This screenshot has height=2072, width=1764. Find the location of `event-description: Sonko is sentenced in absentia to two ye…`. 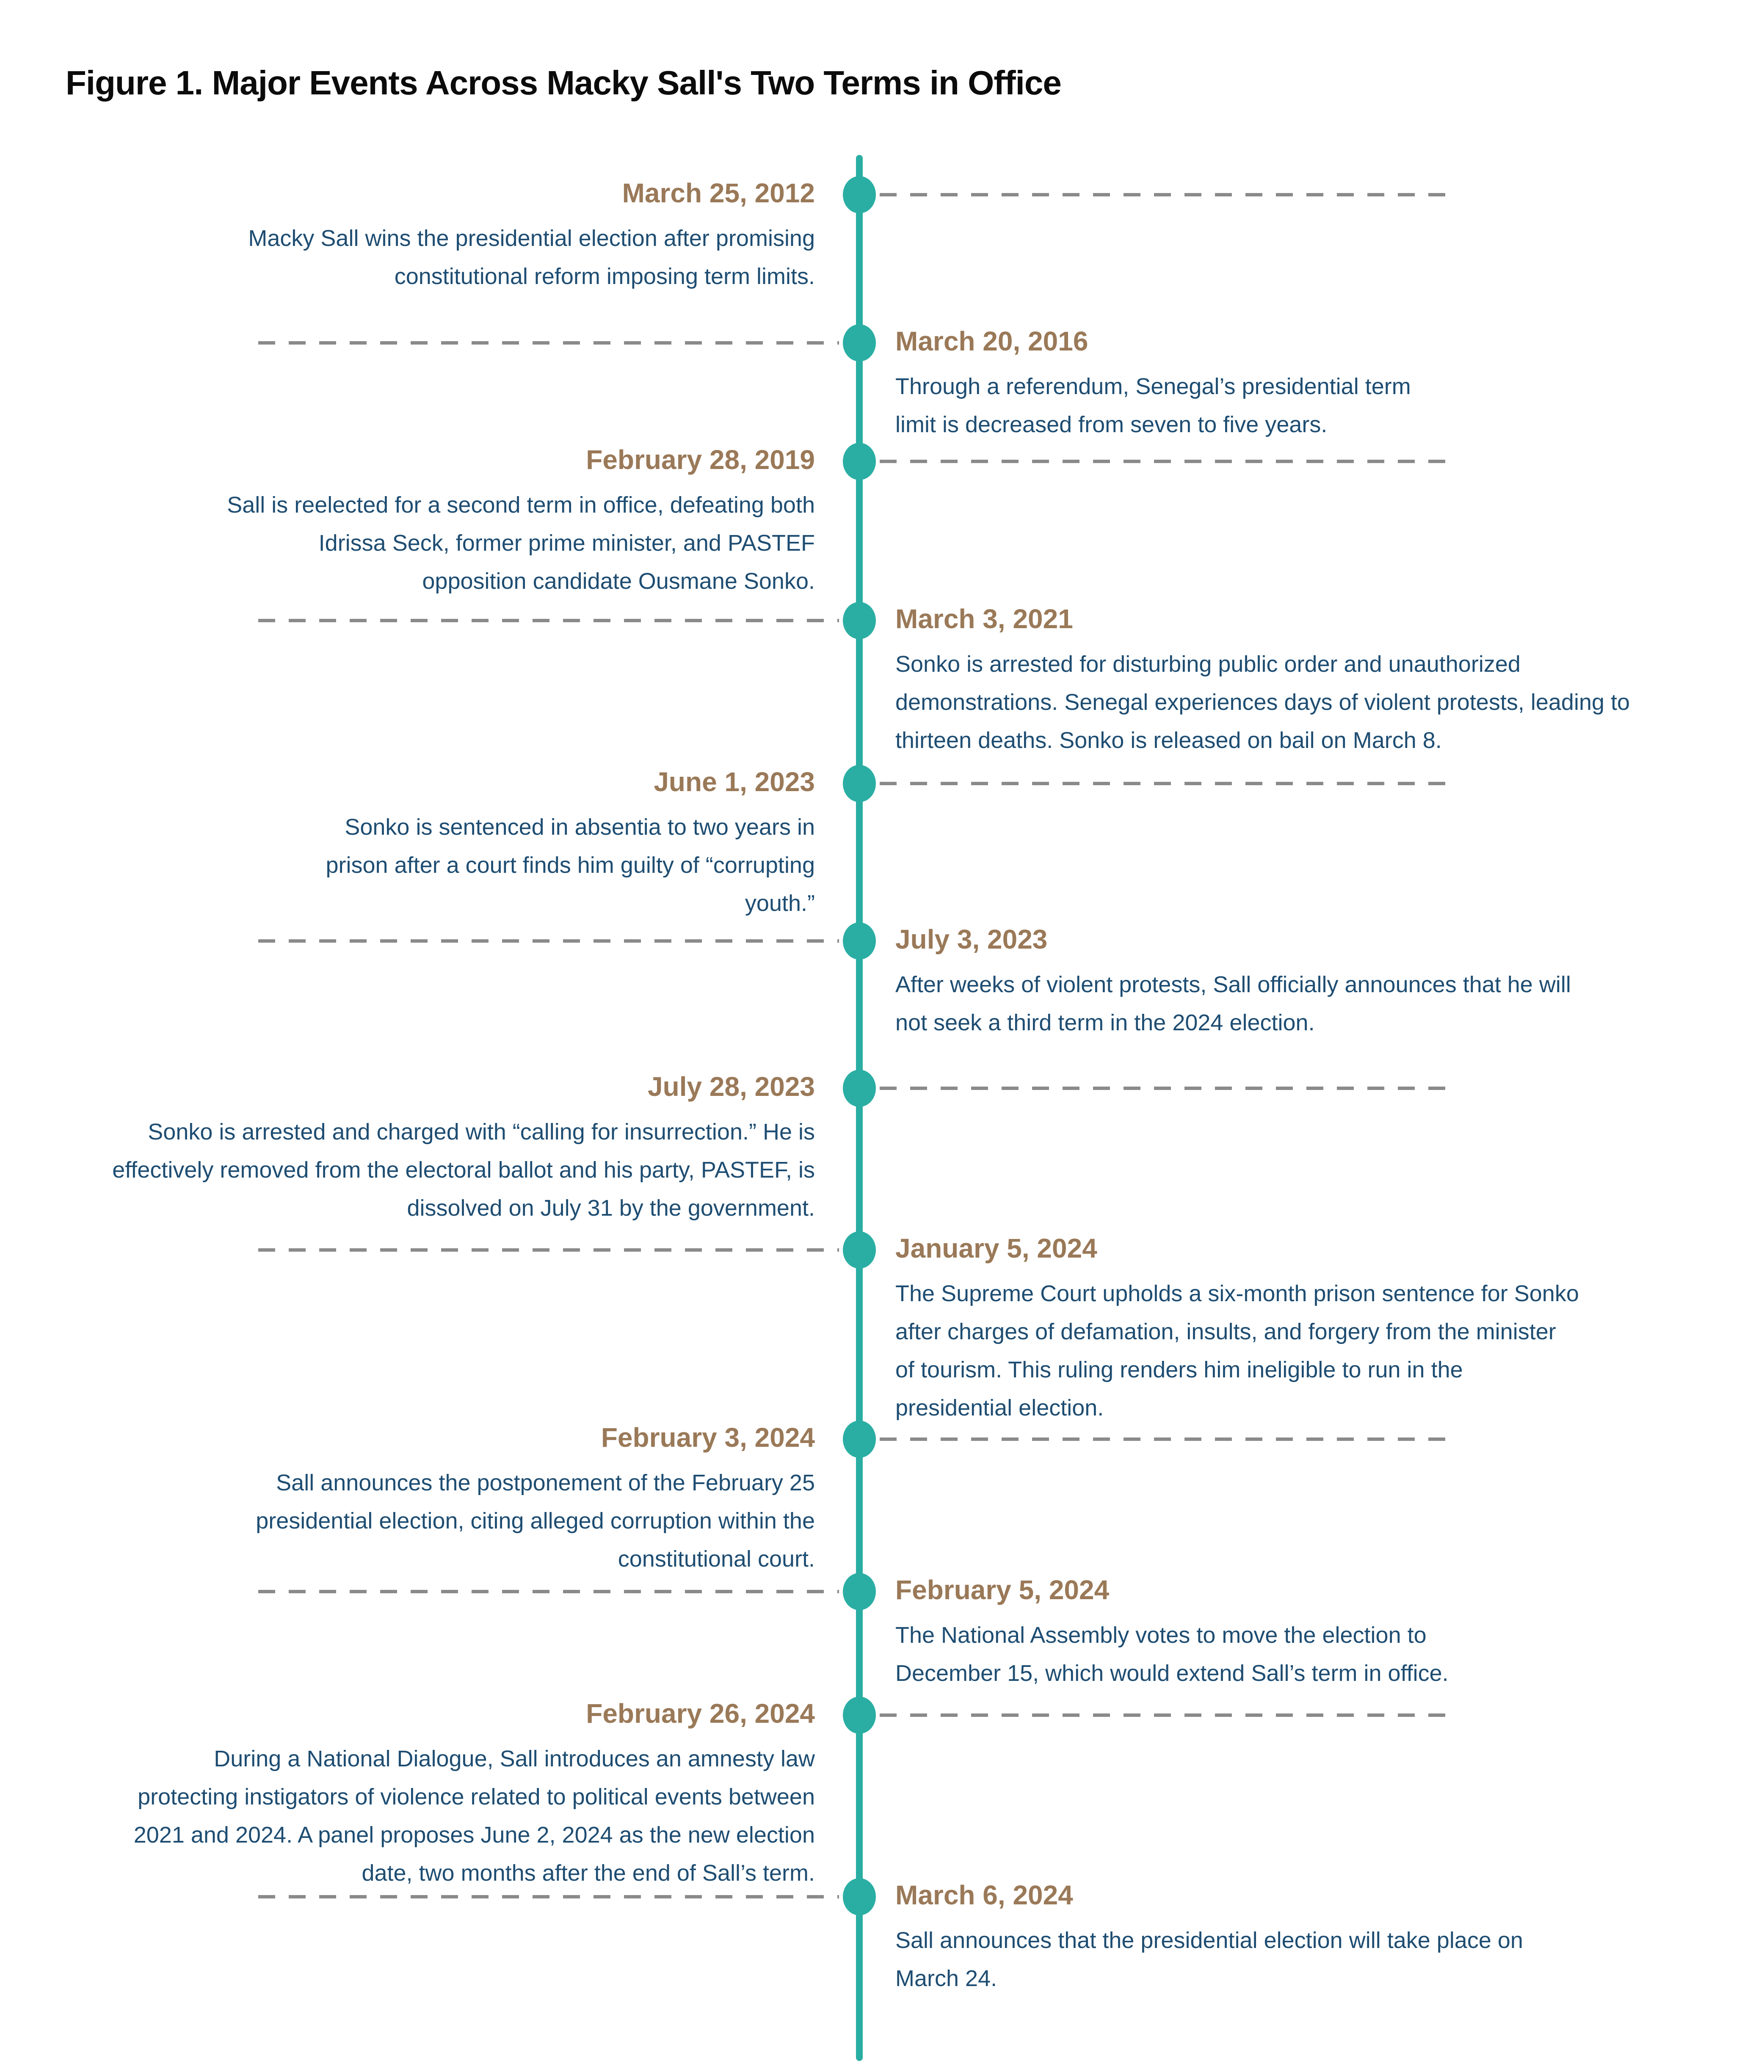

event-description: Sonko is sentenced in absentia to two ye… is located at coordinates (570, 865).